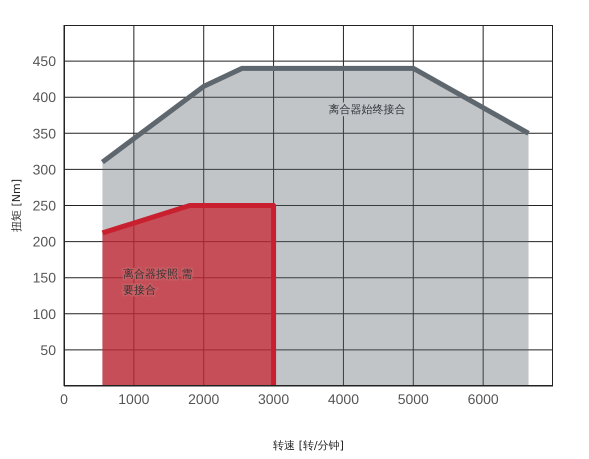 This screenshot has width=589, height=459. What do you see at coordinates (44, 205) in the screenshot?
I see `y-tick-label: 250` at bounding box center [44, 205].